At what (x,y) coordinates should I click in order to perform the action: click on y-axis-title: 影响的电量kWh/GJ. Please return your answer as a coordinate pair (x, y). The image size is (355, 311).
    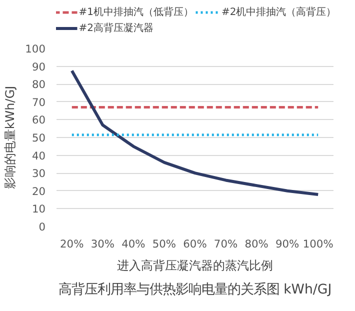
    Looking at the image, I should click on (10, 138).